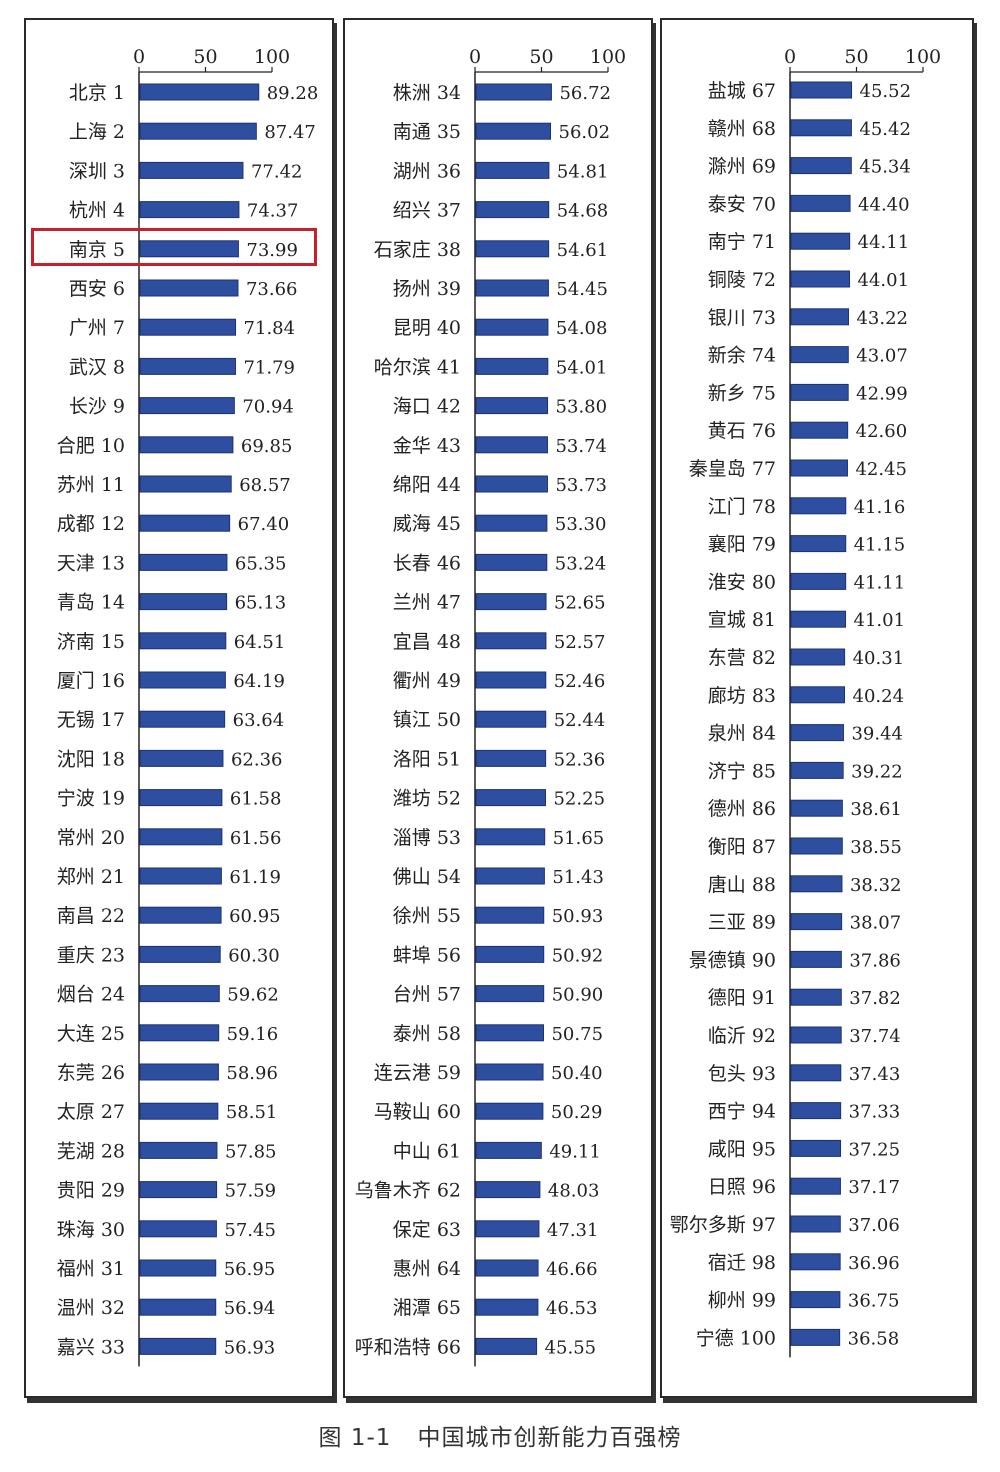 This screenshot has height=1472, width=1000. Describe the element at coordinates (571, 1347) in the screenshot. I see `data-label: 45.55` at that location.